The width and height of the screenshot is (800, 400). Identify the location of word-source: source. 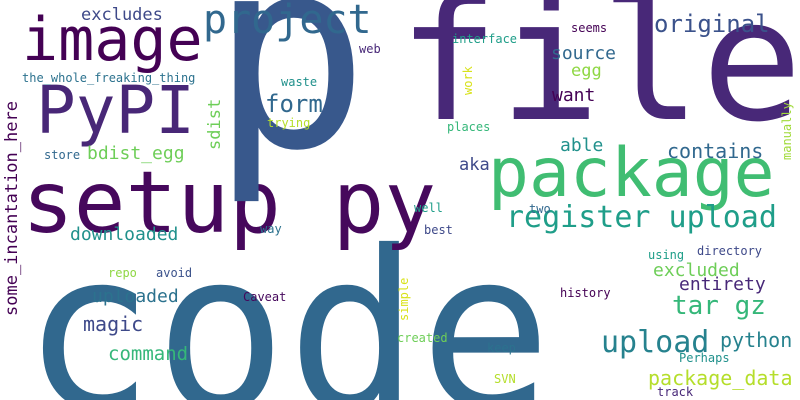
(584, 53).